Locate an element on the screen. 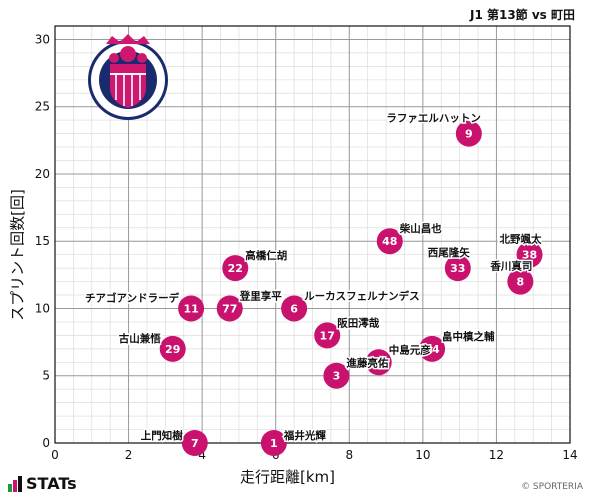 This screenshot has width=591, height=496. point-number: 9 is located at coordinates (469, 134).